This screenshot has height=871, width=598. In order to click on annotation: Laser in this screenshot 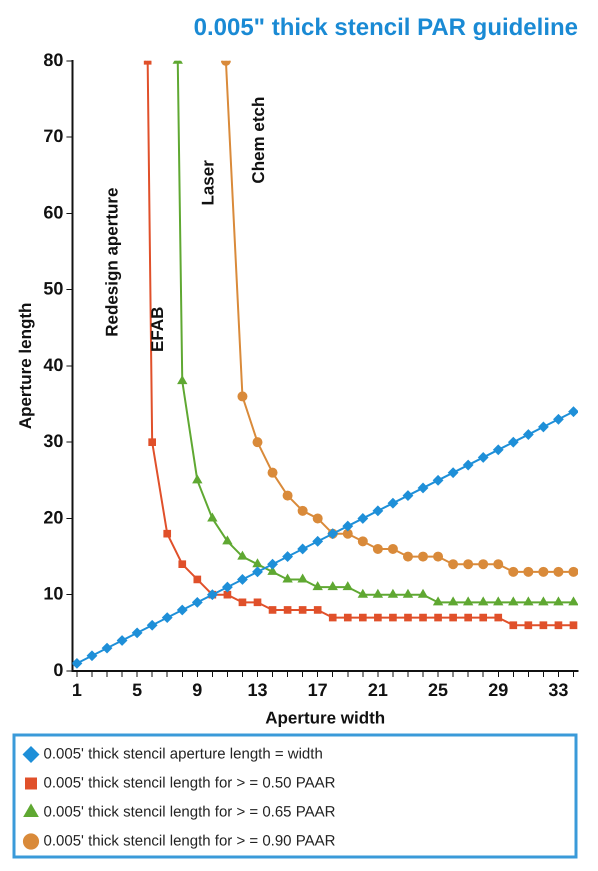, I will do `click(208, 183)`.